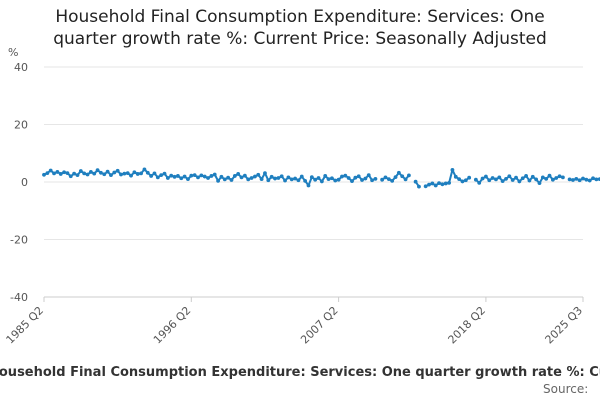 The height and width of the screenshot is (400, 600). Describe the element at coordinates (319, 325) in the screenshot. I see `x-tick-label: 2007 Q2` at that location.